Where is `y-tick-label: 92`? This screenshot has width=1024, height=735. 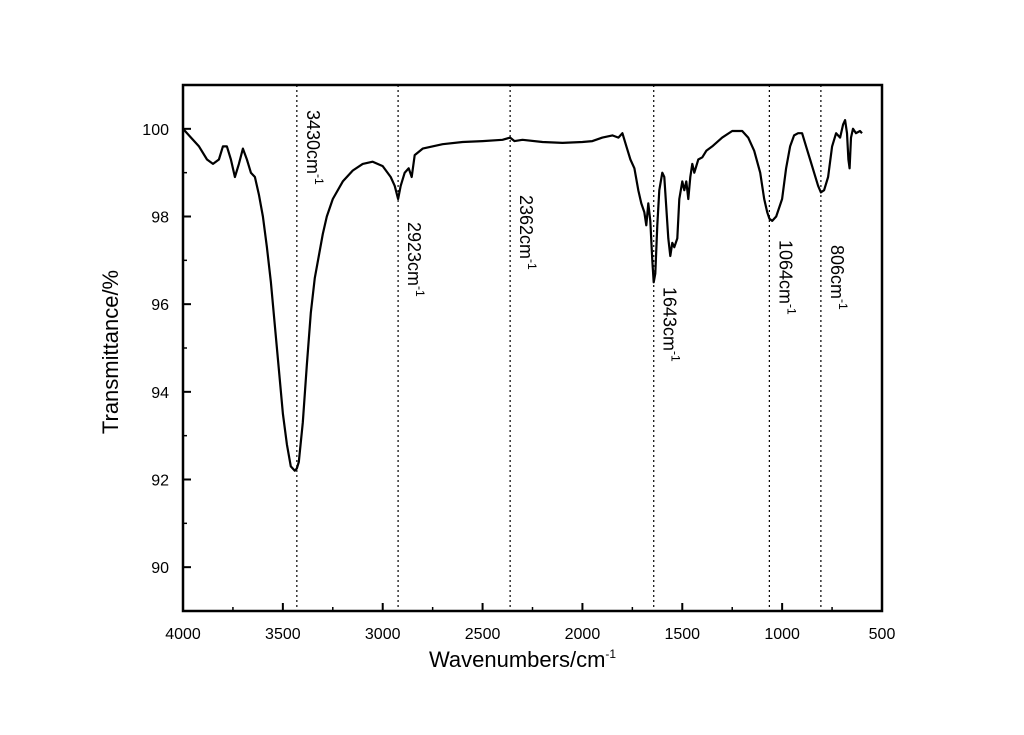 y-tick-label: 92 is located at coordinates (160, 481).